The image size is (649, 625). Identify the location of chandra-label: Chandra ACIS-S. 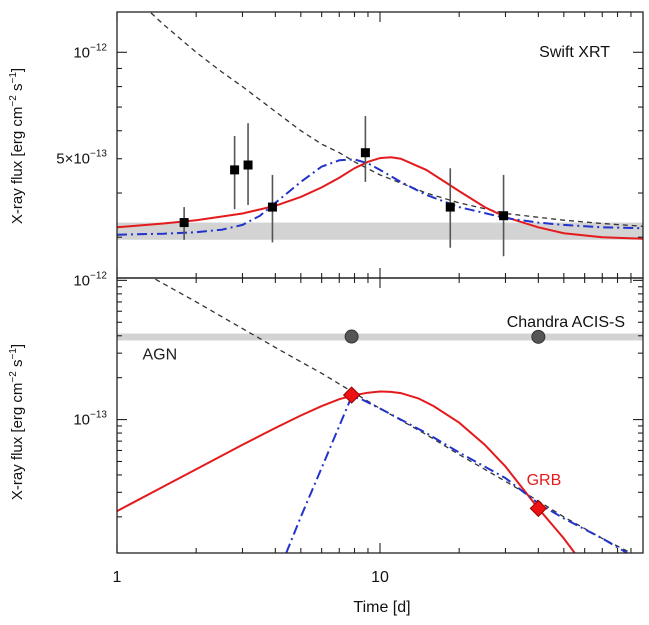
(566, 322).